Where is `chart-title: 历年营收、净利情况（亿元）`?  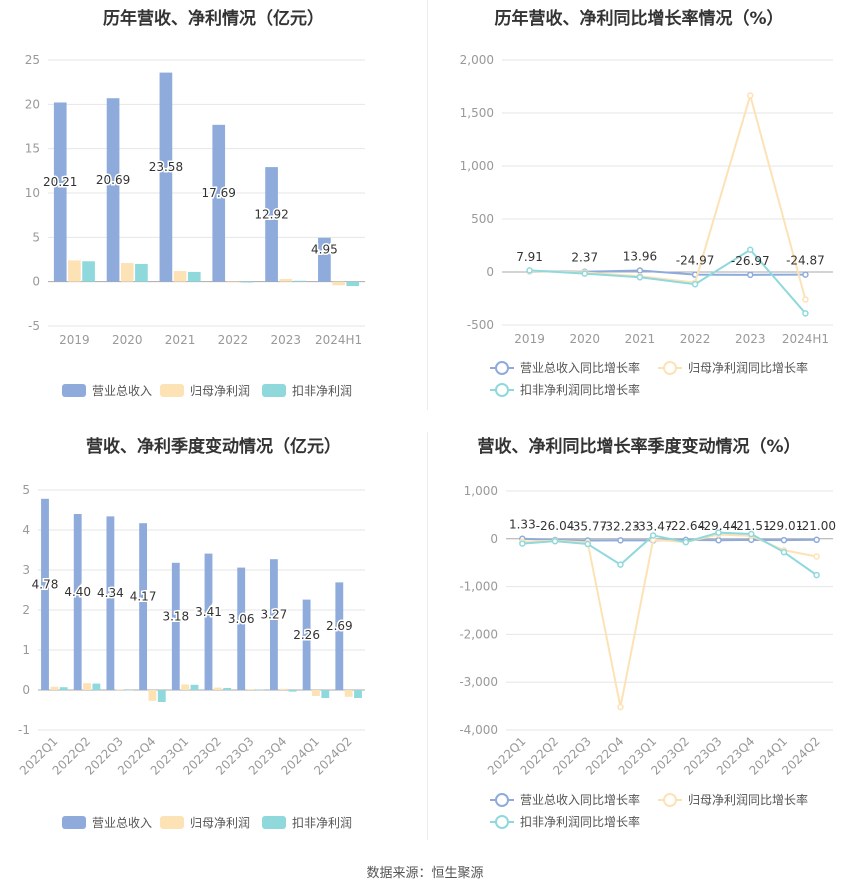
chart-title: 历年营收、净利情况（亿元） is located at coordinates (213, 19).